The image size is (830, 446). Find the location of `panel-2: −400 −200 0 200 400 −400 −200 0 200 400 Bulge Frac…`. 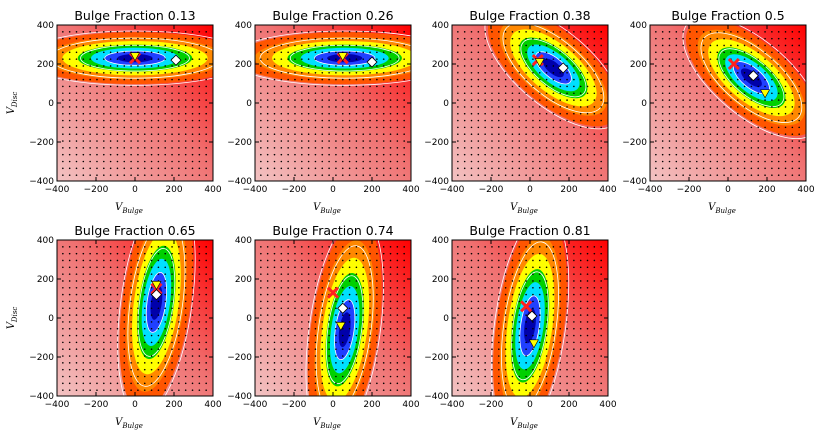

panel-2: −400 −200 0 200 400 −400 −200 0 200 400 Bulge Frac… is located at coordinates (323, 111).